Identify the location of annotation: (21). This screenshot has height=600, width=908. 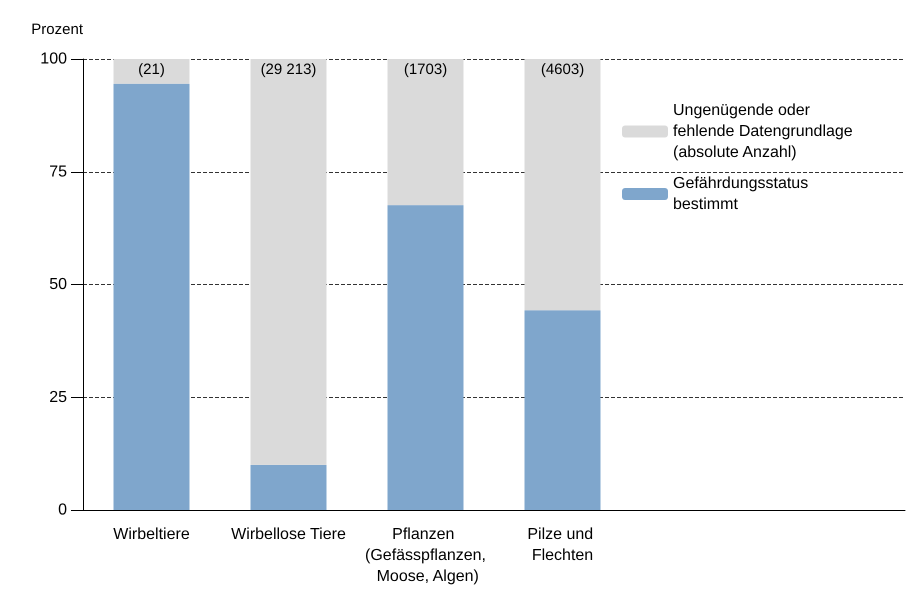
(151, 69).